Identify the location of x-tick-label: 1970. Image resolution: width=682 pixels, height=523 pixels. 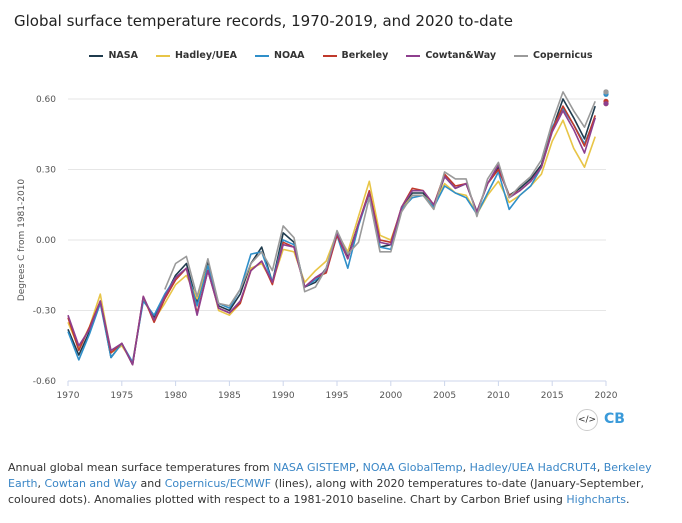
(68, 396).